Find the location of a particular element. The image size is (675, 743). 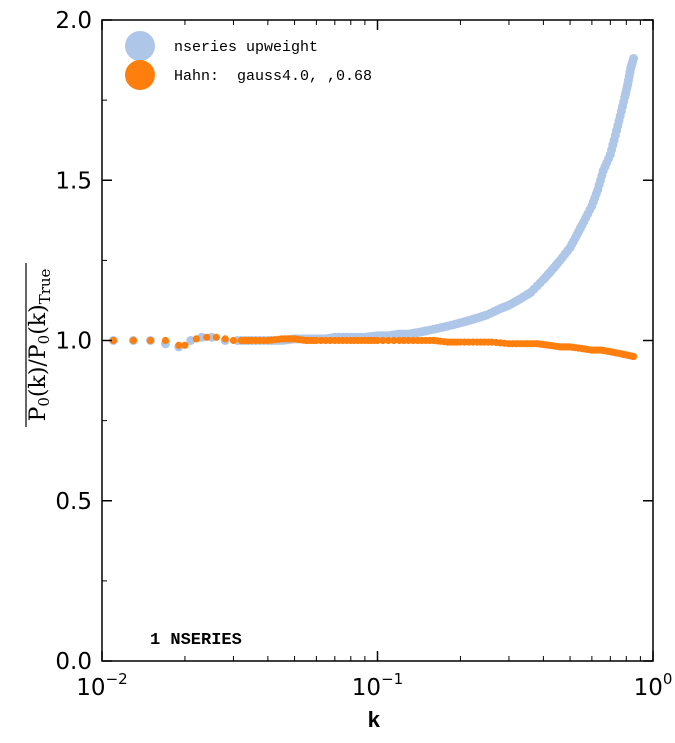

y-tick-label: 1.0 is located at coordinates (73, 342).